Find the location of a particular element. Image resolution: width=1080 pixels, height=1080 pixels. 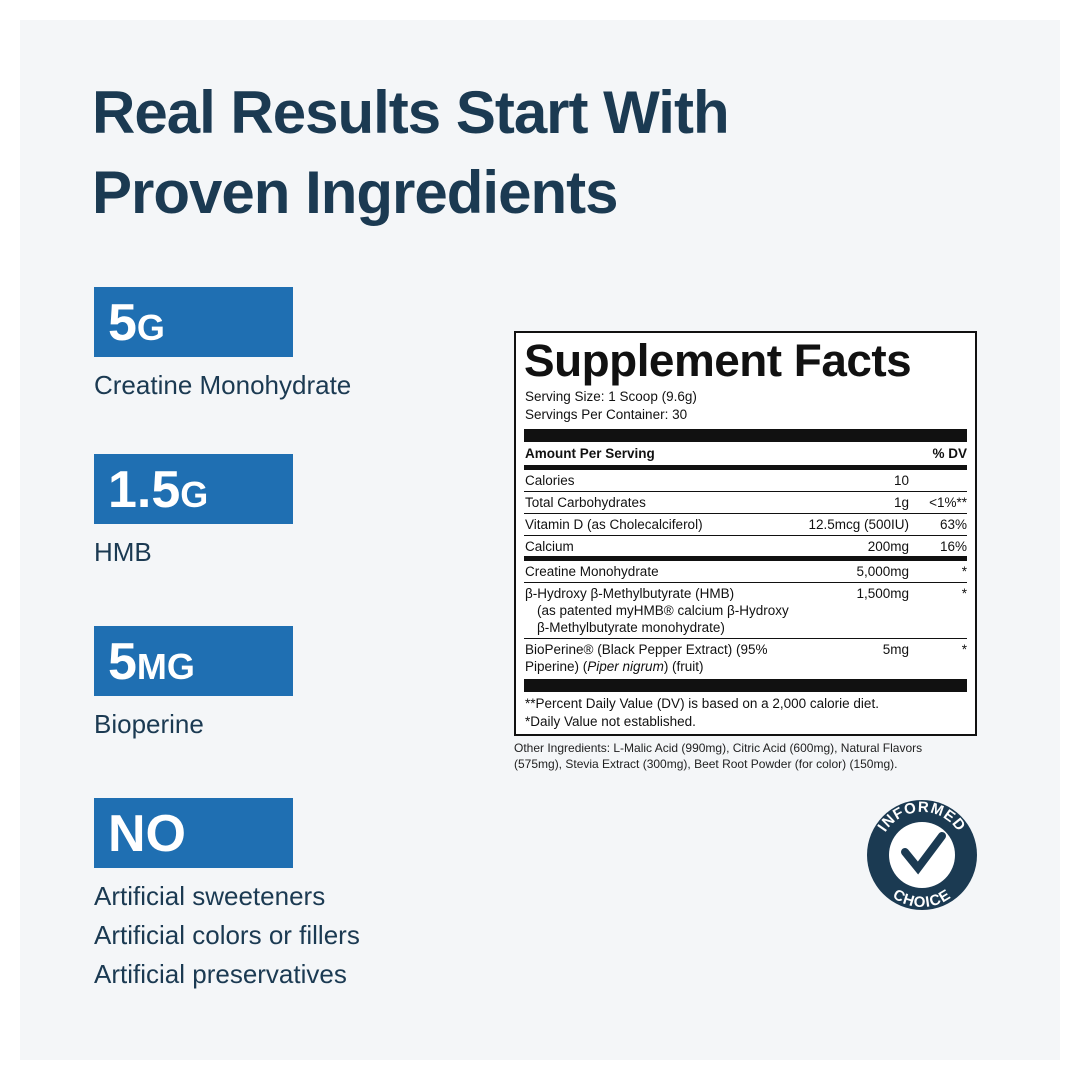

row-name: β-Hydroxy β-Methylbutyrate (HMB) is located at coordinates (630, 593).